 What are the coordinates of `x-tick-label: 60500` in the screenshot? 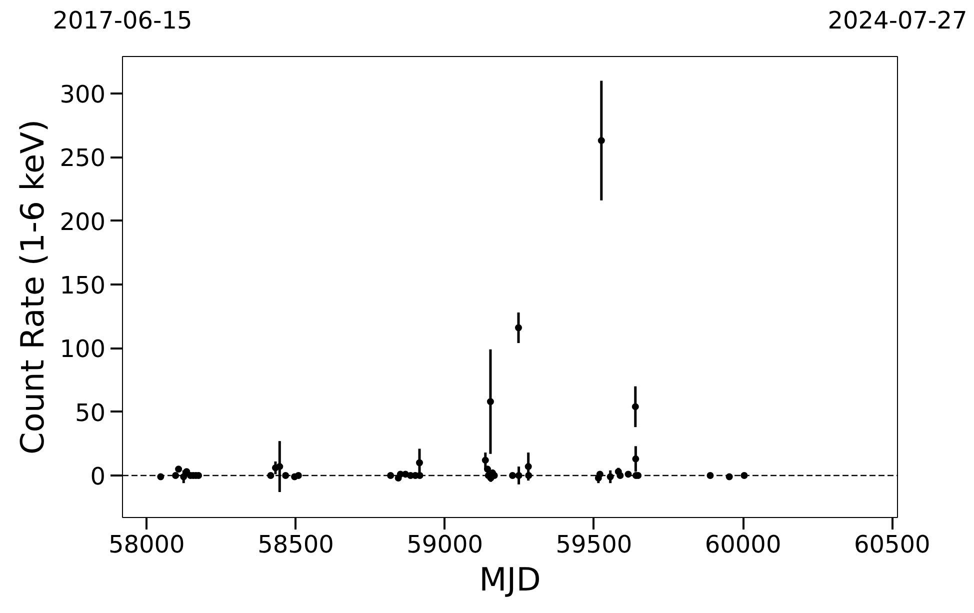 It's located at (892, 544).